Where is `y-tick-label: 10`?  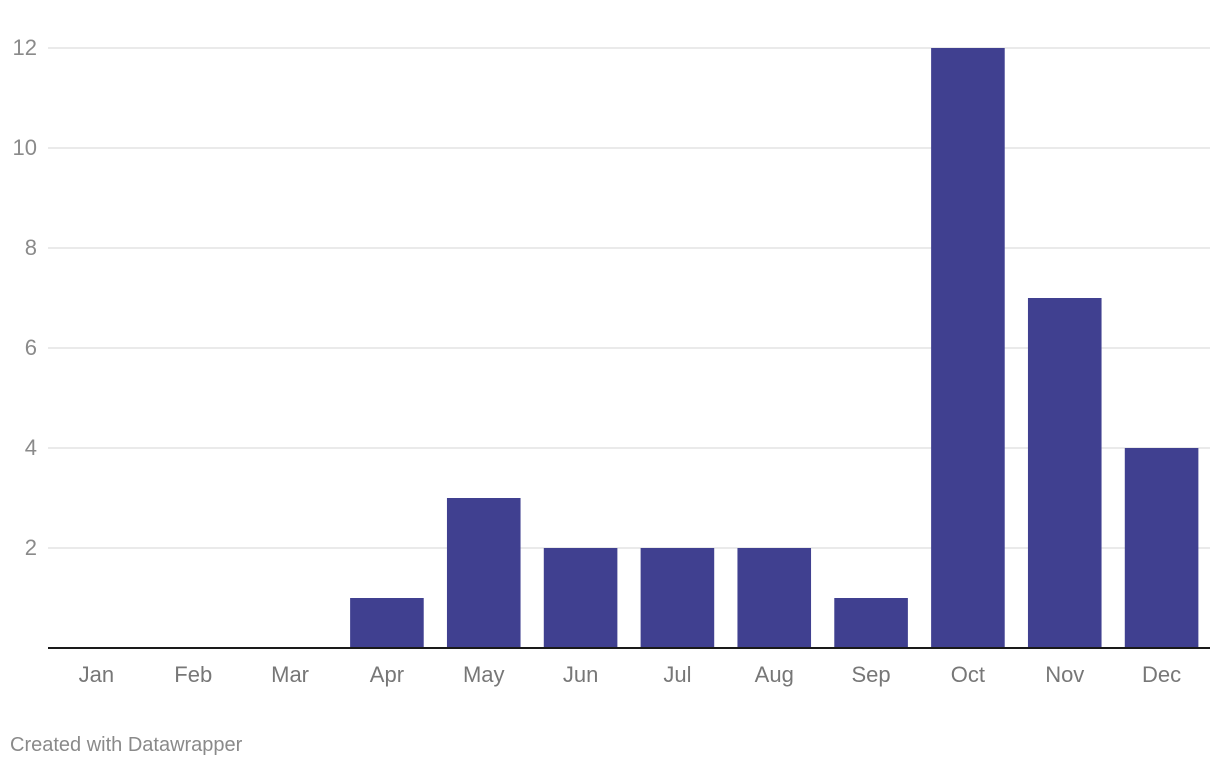 y-tick-label: 10 is located at coordinates (25, 147).